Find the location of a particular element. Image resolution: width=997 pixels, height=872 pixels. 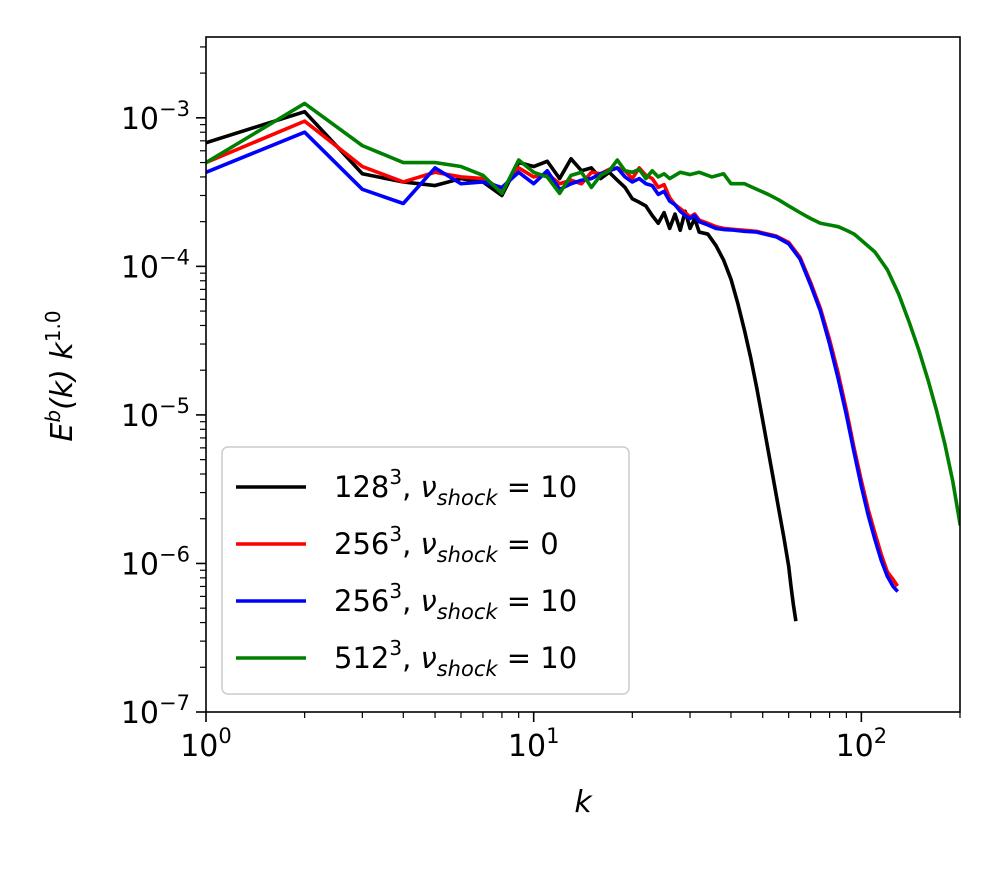

x-tick-label-0: 10⁰ is located at coordinates (206, 744).